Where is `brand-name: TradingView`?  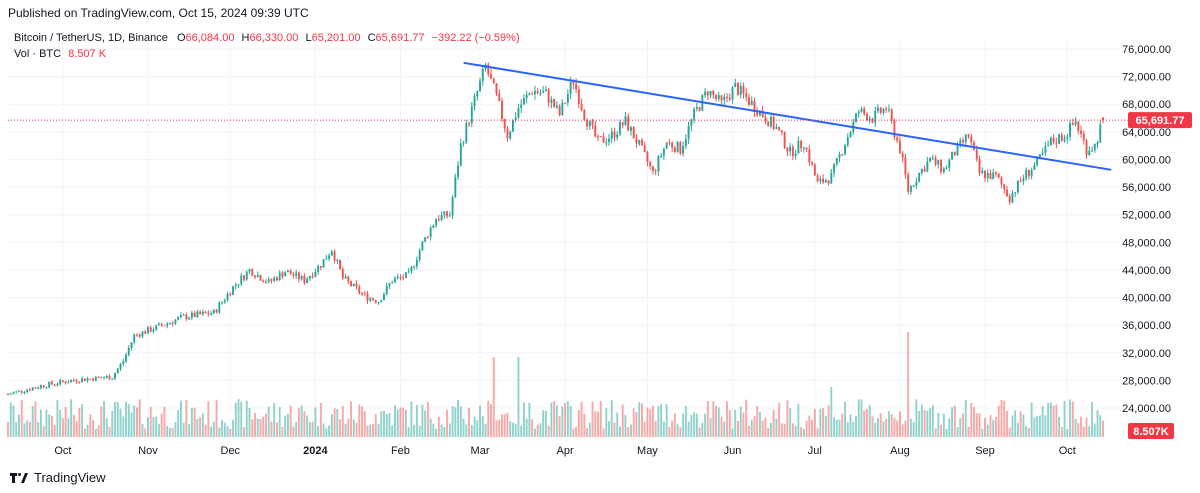
brand-name: TradingView is located at coordinates (70, 477).